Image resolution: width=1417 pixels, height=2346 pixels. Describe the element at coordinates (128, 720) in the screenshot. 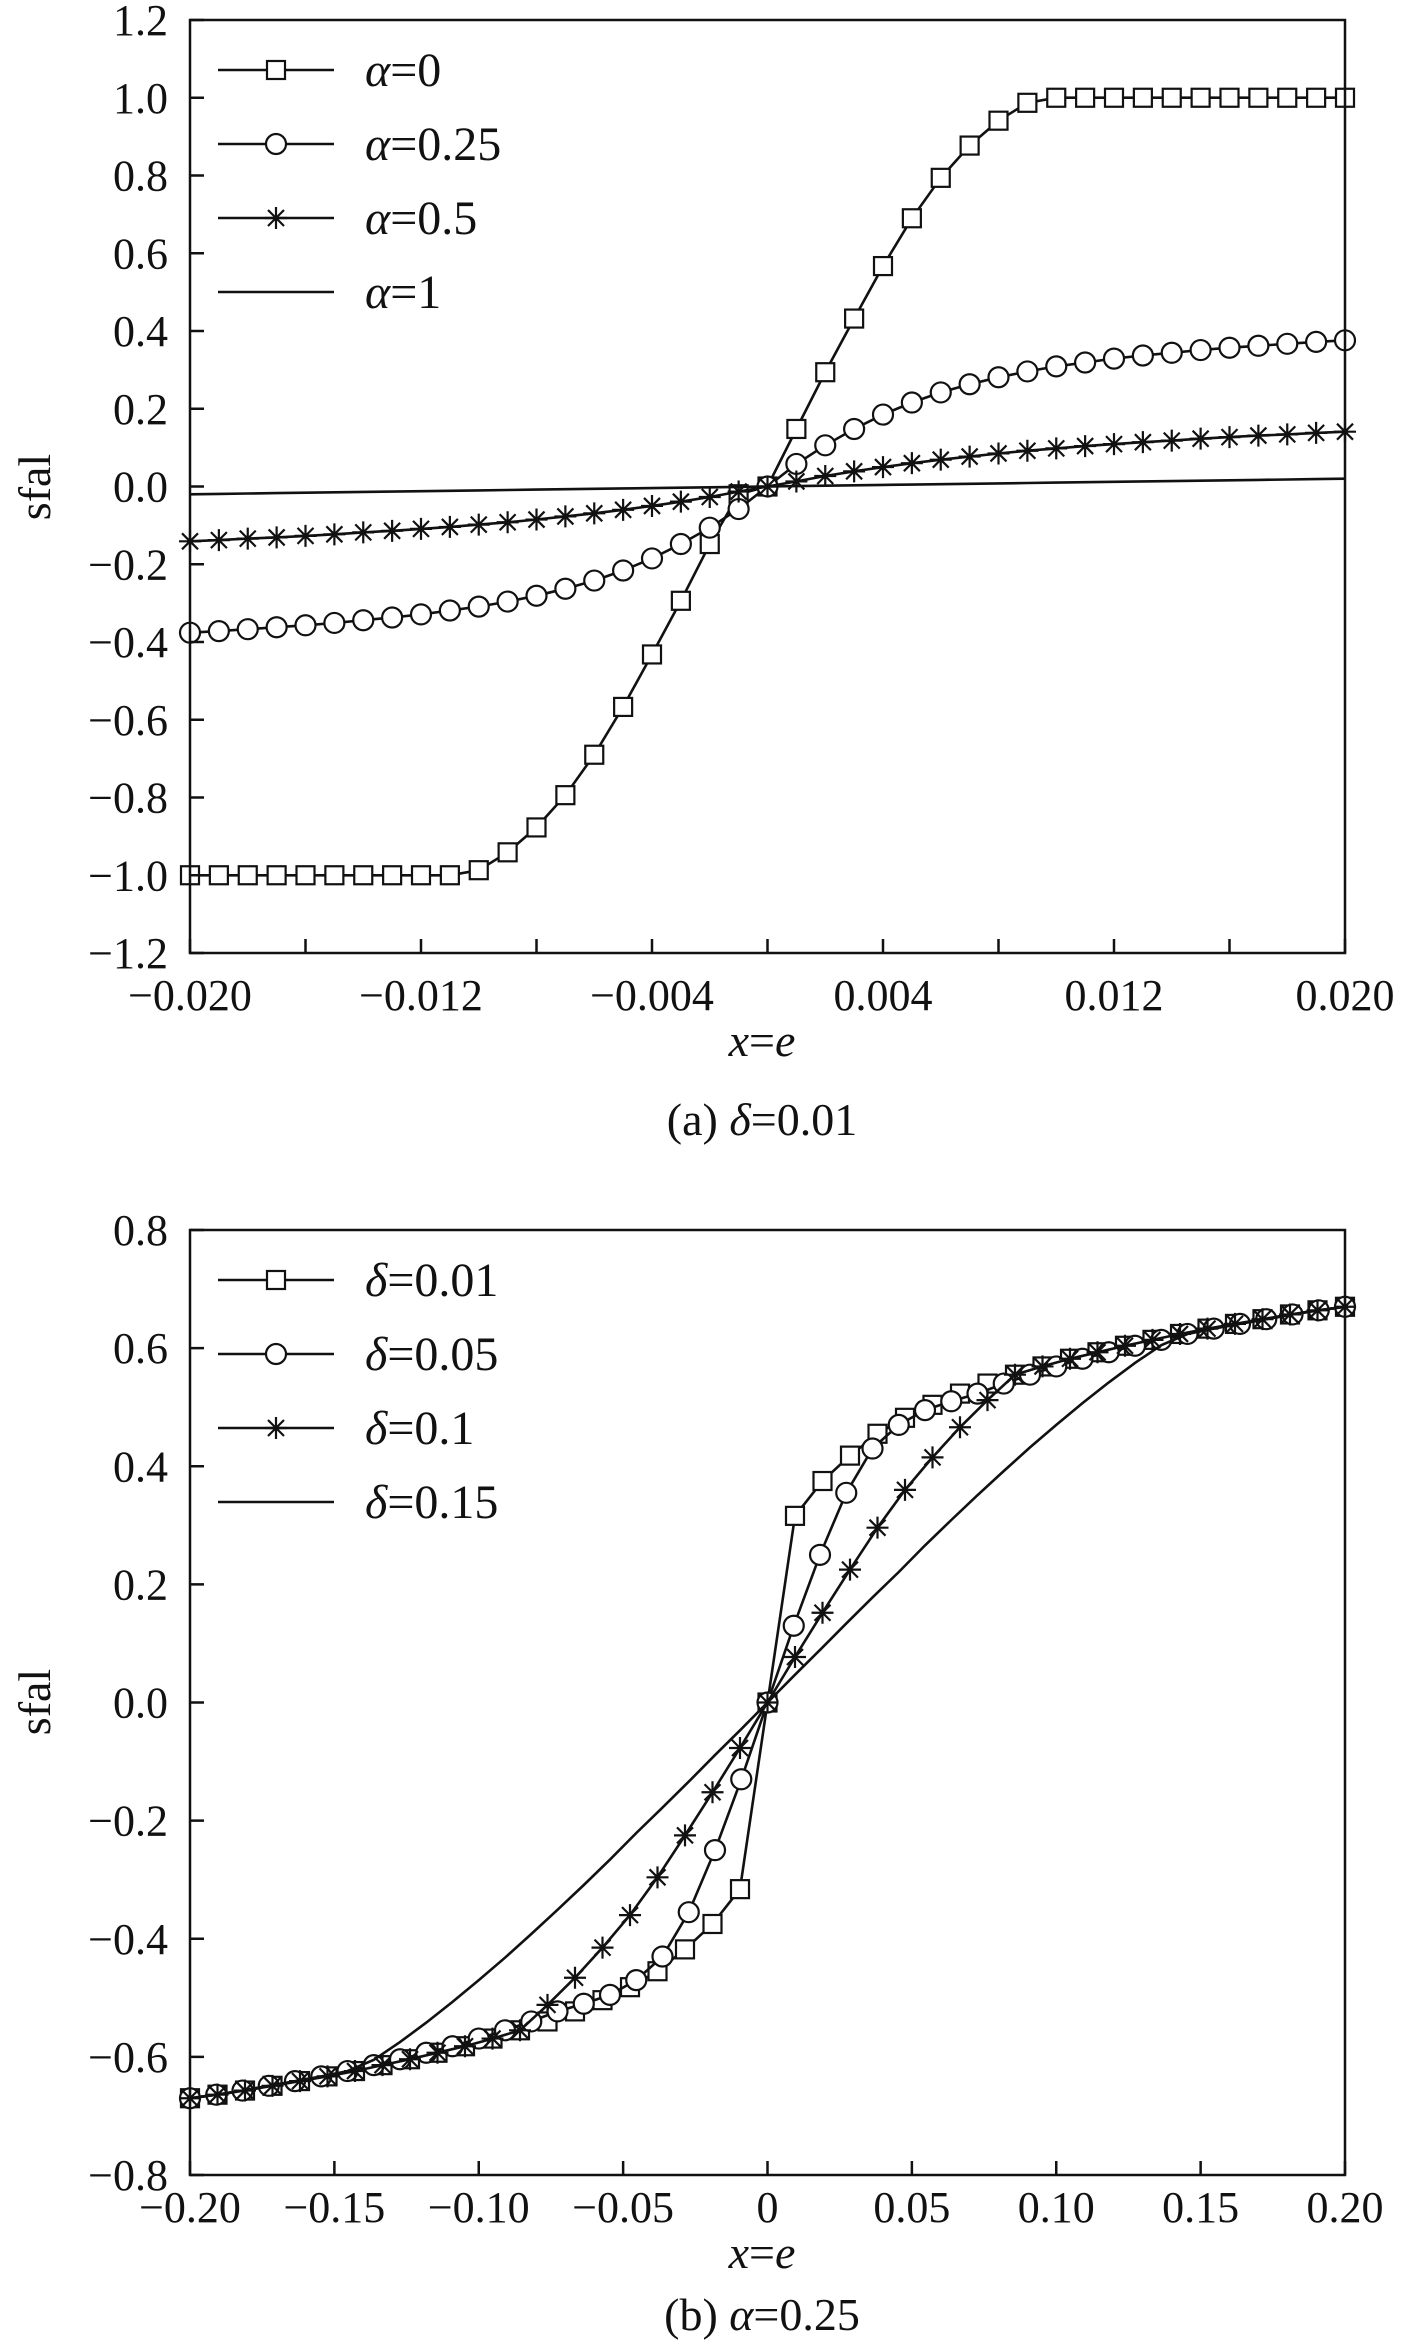

I see `panel-a-ytick-label: −0.6` at that location.